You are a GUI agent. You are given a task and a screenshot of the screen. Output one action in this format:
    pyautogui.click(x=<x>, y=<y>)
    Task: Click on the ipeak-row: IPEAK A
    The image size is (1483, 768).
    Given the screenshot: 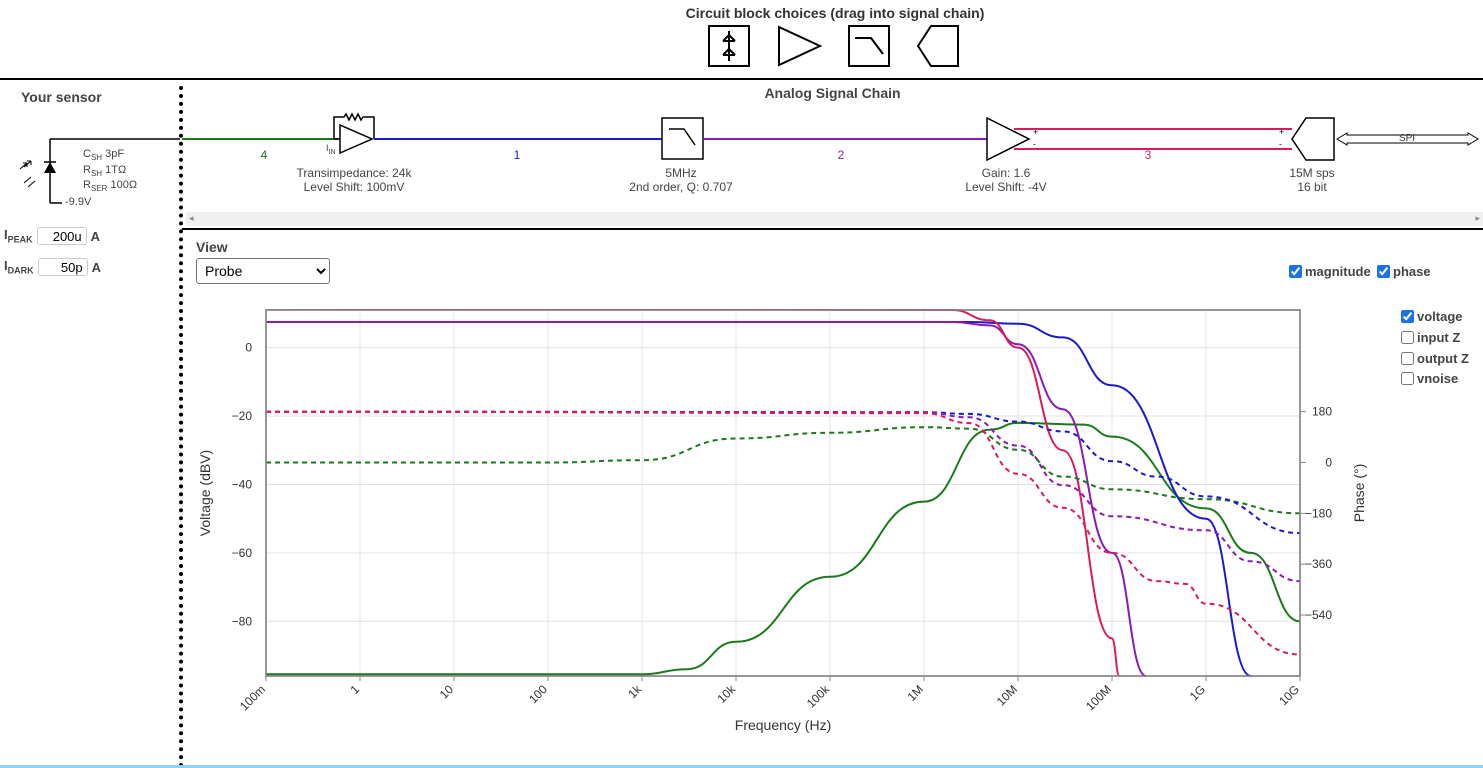 What is the action you would take?
    pyautogui.click(x=52, y=236)
    